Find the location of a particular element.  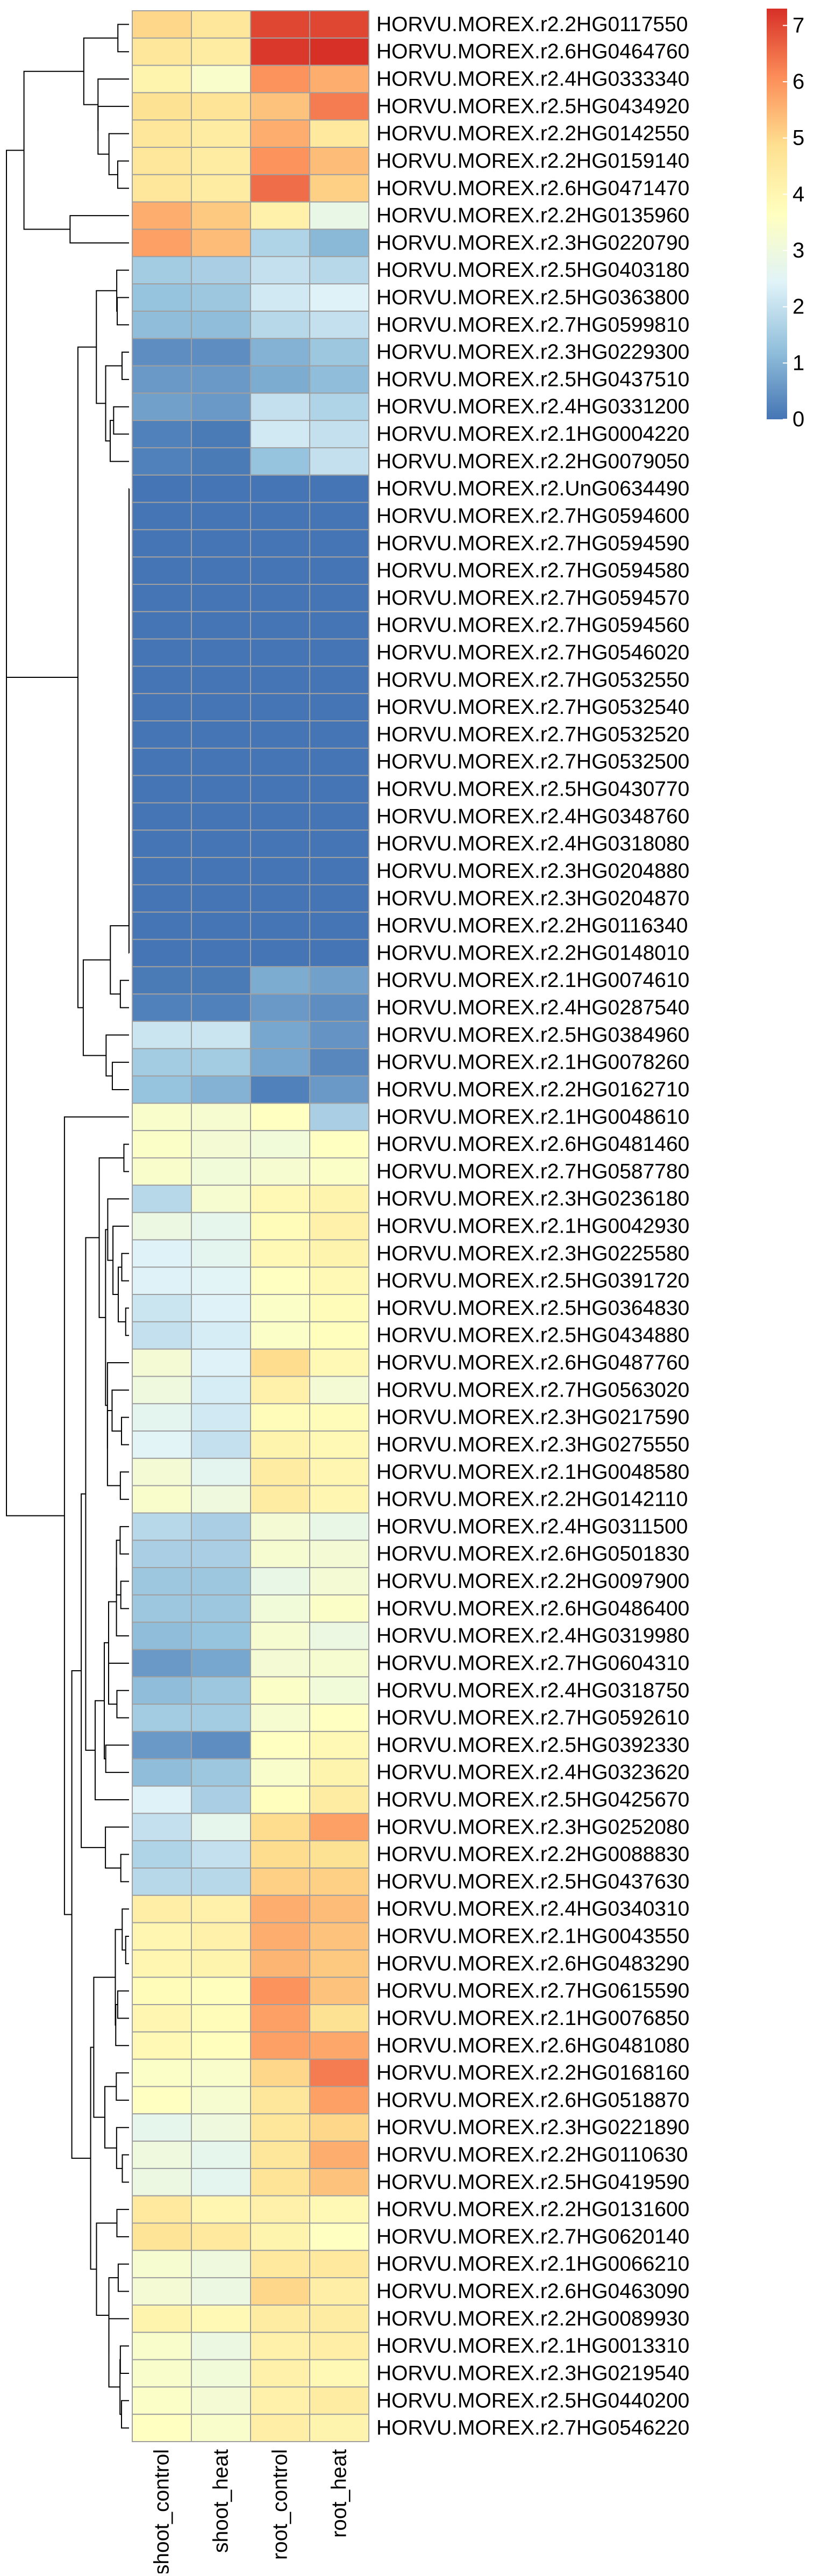

row-label: HORVU.MOREX.r2.5HG0363800 is located at coordinates (532, 297).